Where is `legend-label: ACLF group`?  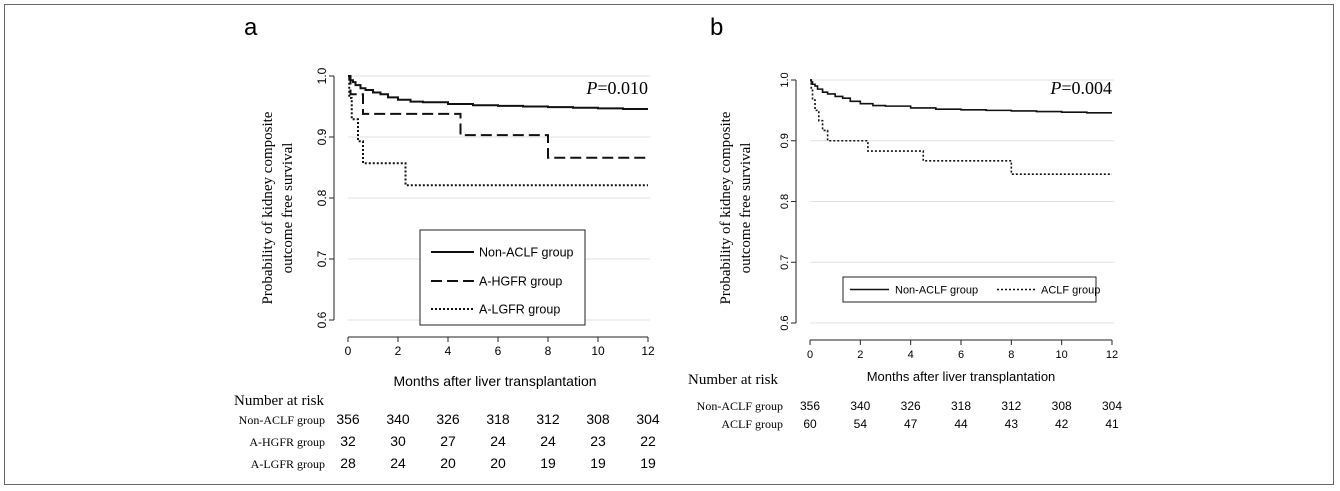
legend-label: ACLF group is located at coordinates (1070, 290).